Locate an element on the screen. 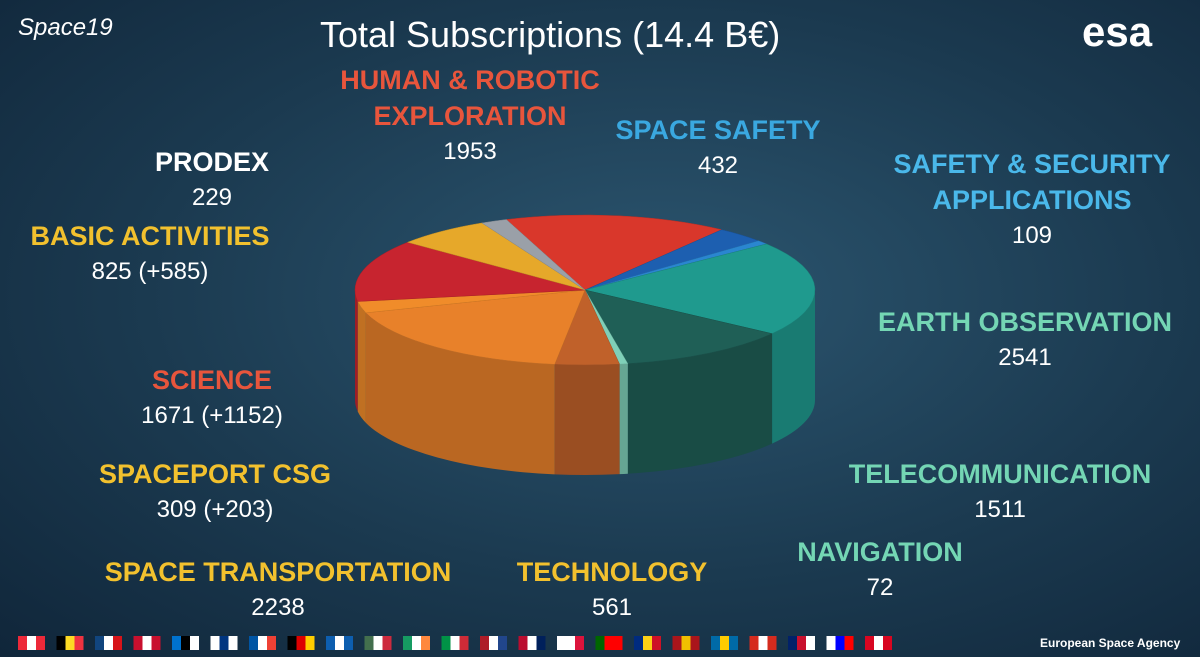 The height and width of the screenshot is (657, 1200). category-label: NAVIGATION is located at coordinates (880, 552).